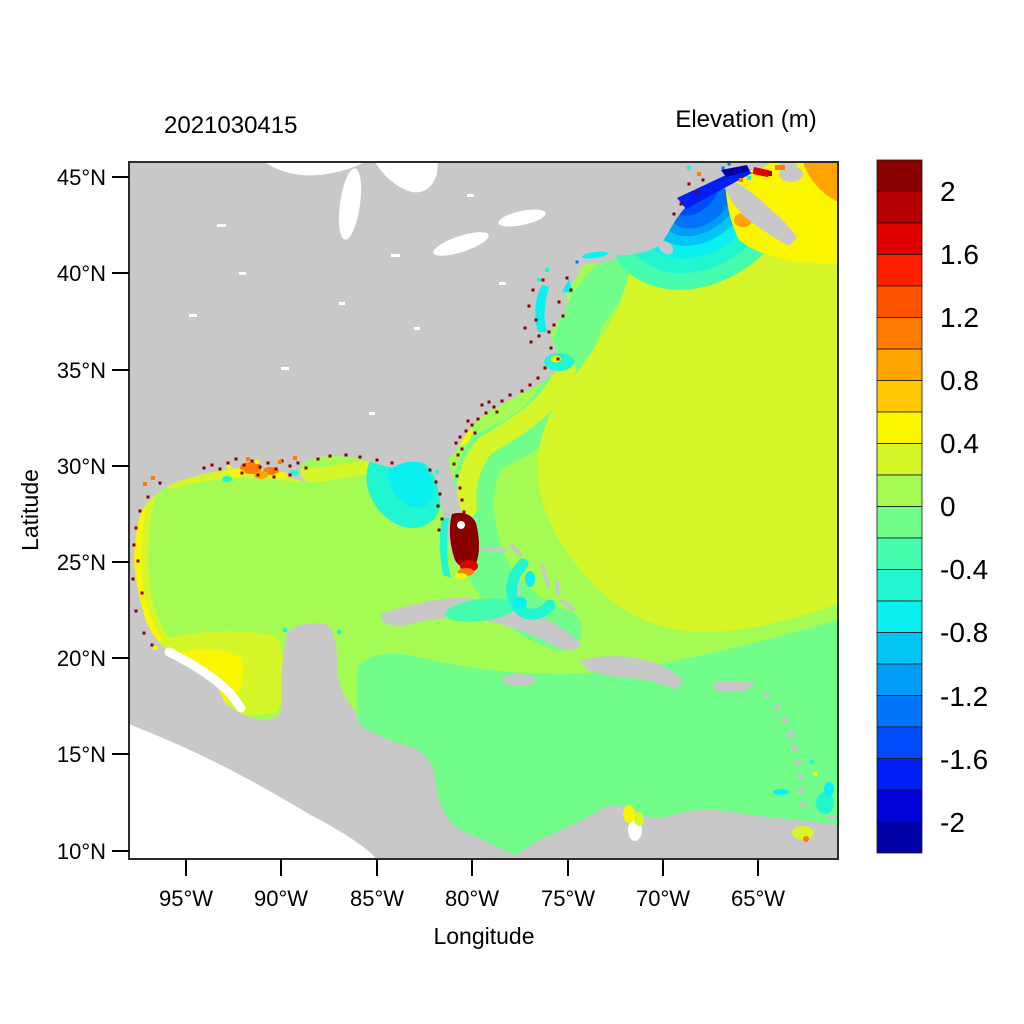 Image resolution: width=1024 pixels, height=1024 pixels. Describe the element at coordinates (281, 475) in the screenshot. I see `la-yellow-blob2` at that location.